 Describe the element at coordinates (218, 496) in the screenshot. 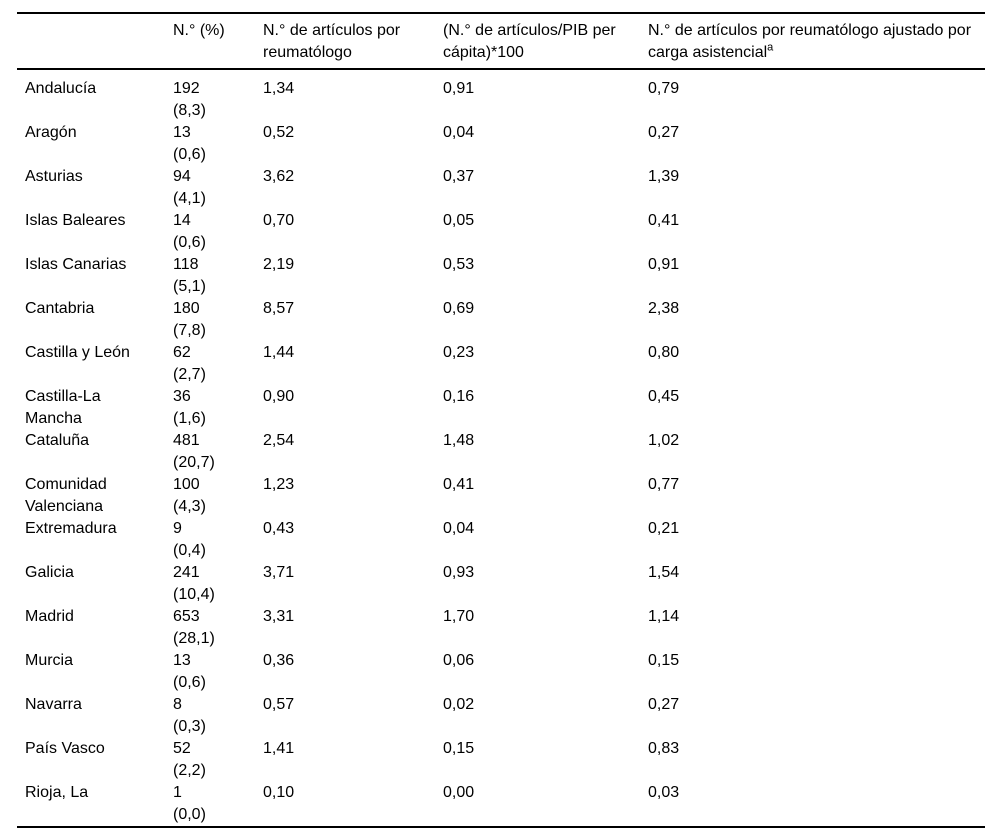

I see `n-pct-cell: 100 (4,3)` at that location.